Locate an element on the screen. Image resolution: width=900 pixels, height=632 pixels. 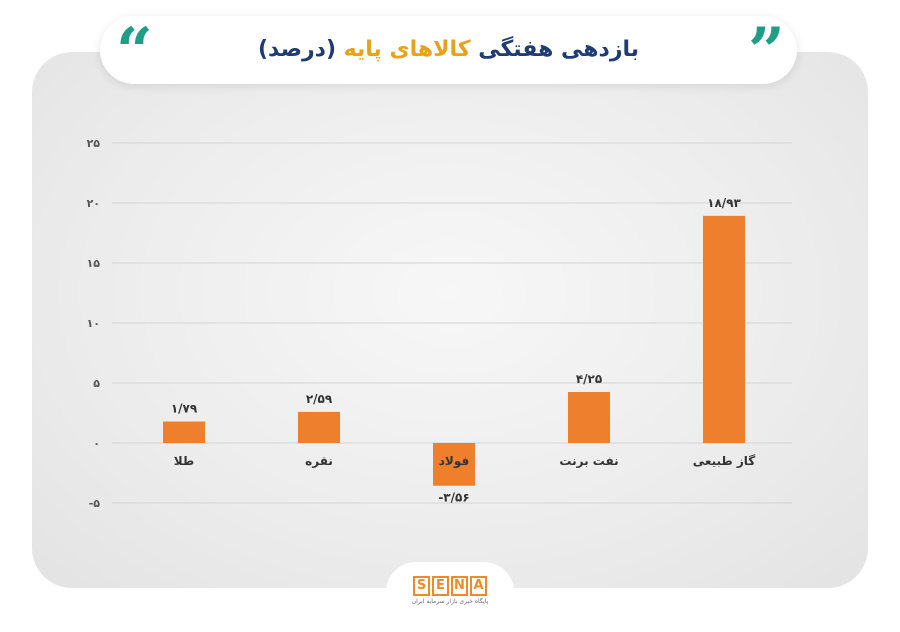
category-label: نقره is located at coordinates (319, 461).